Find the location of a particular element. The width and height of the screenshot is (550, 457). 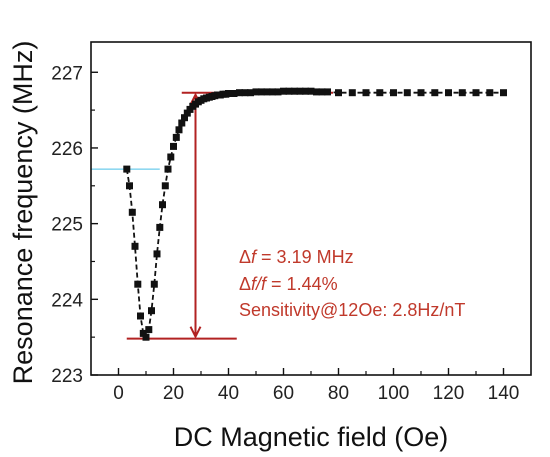

annotation-delta-f-ratio-text: = 1.44% is located at coordinates (302, 284).